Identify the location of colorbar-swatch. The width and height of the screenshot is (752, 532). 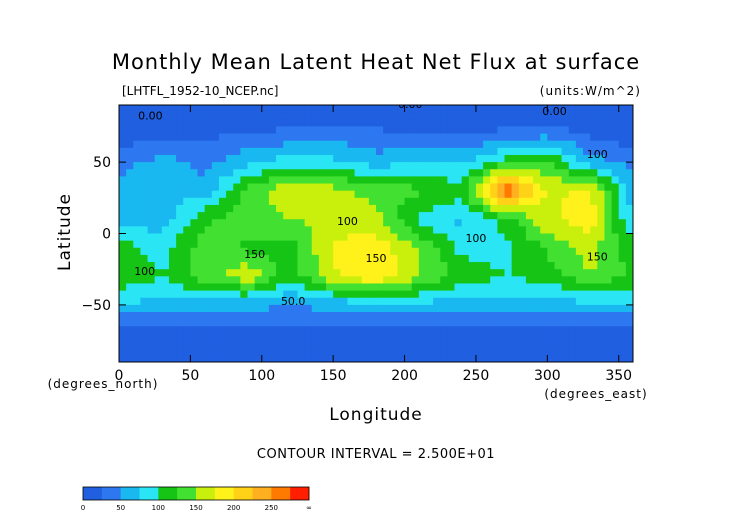
(93, 493).